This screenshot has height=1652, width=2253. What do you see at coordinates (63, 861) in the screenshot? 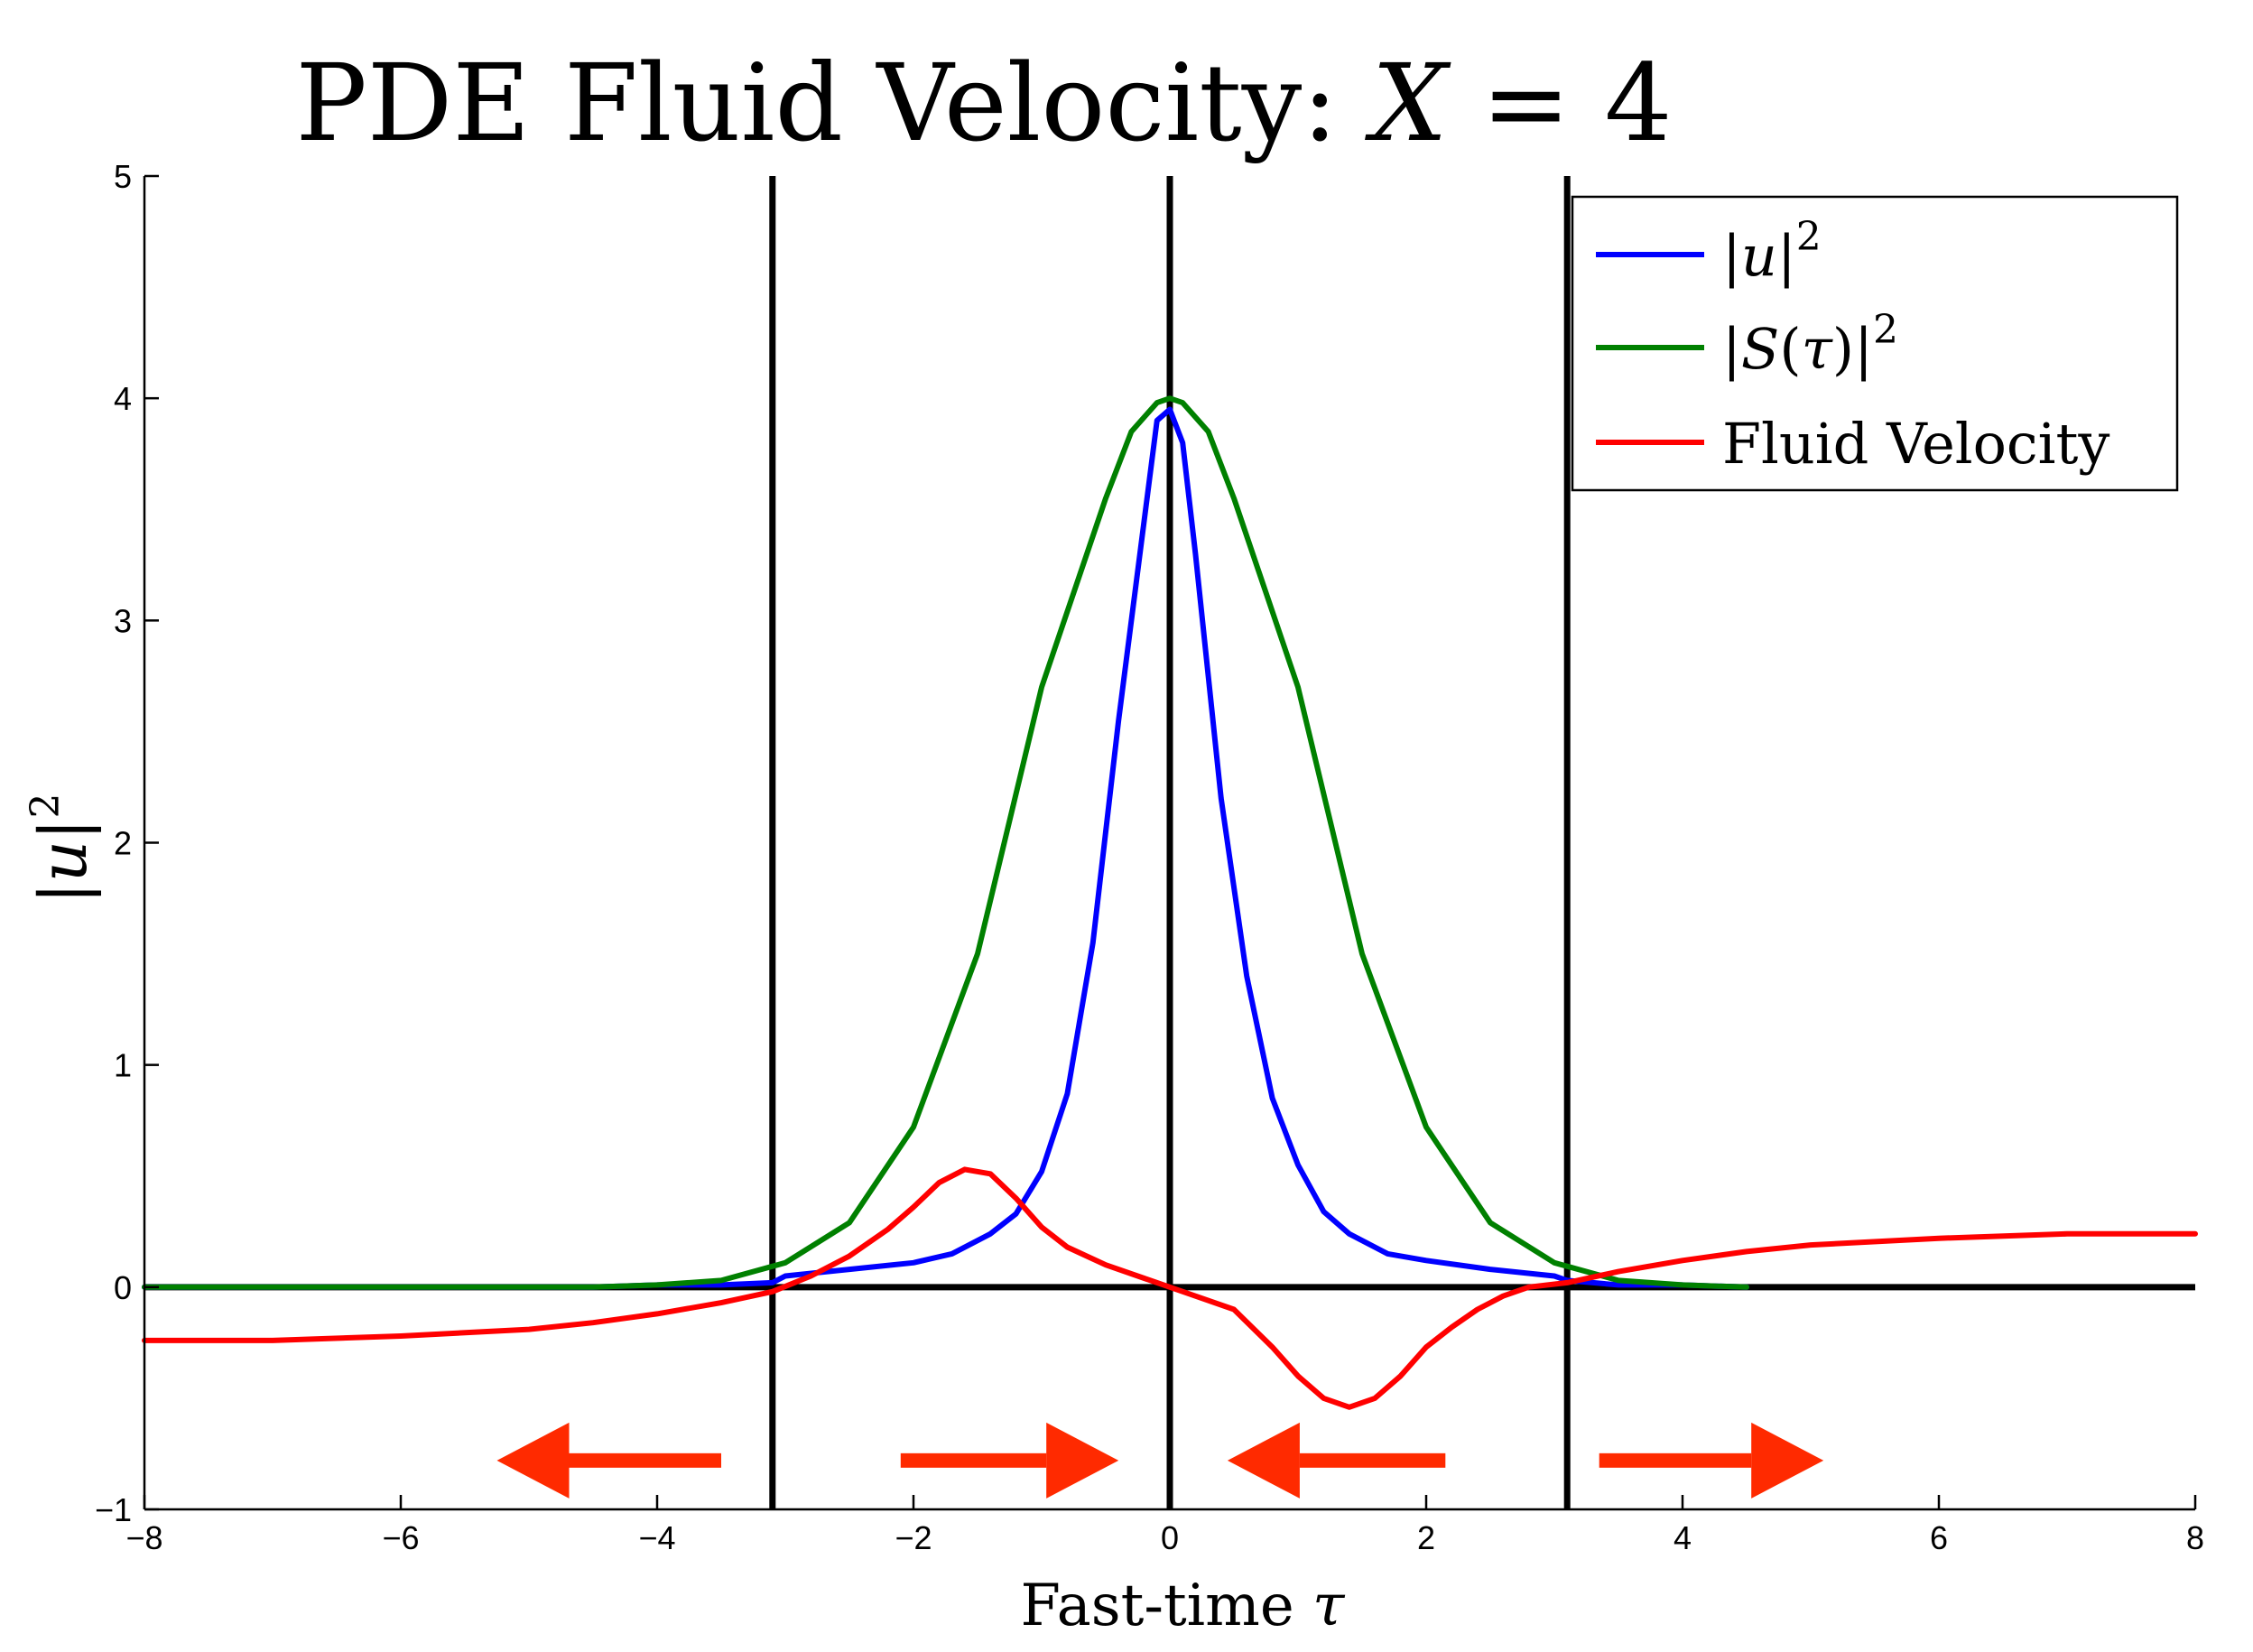
I see `y-axis-label-var: u` at bounding box center [63, 861].